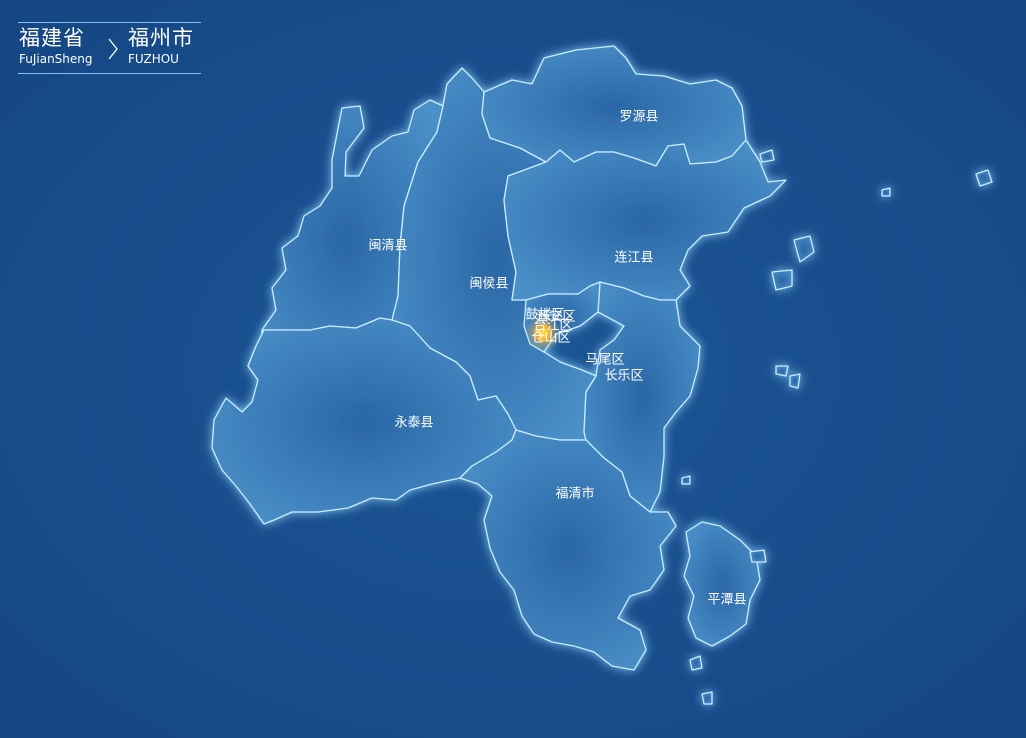  I want to click on label-mawei: 马尾区, so click(604, 360).